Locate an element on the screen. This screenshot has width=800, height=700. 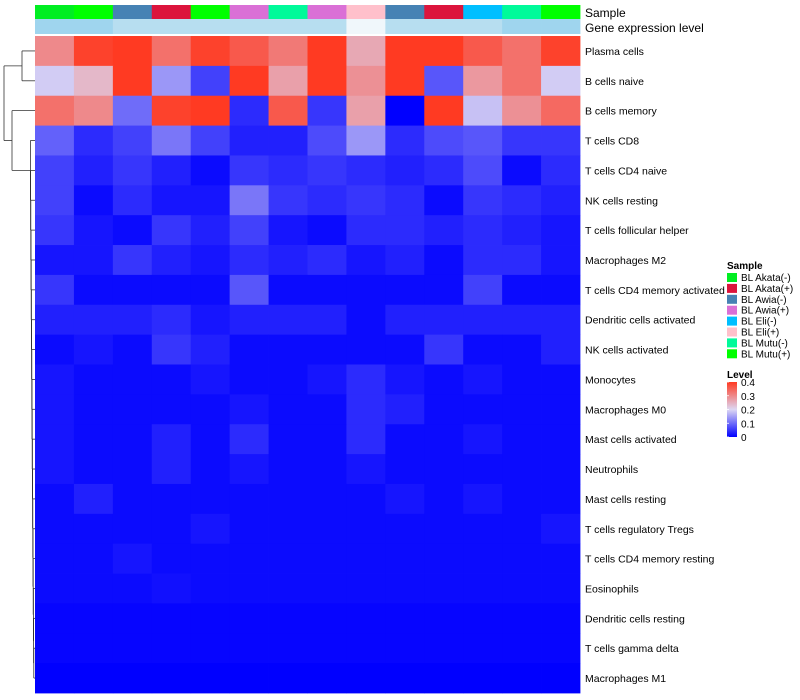
row-label: Neutrophils is located at coordinates (611, 470).